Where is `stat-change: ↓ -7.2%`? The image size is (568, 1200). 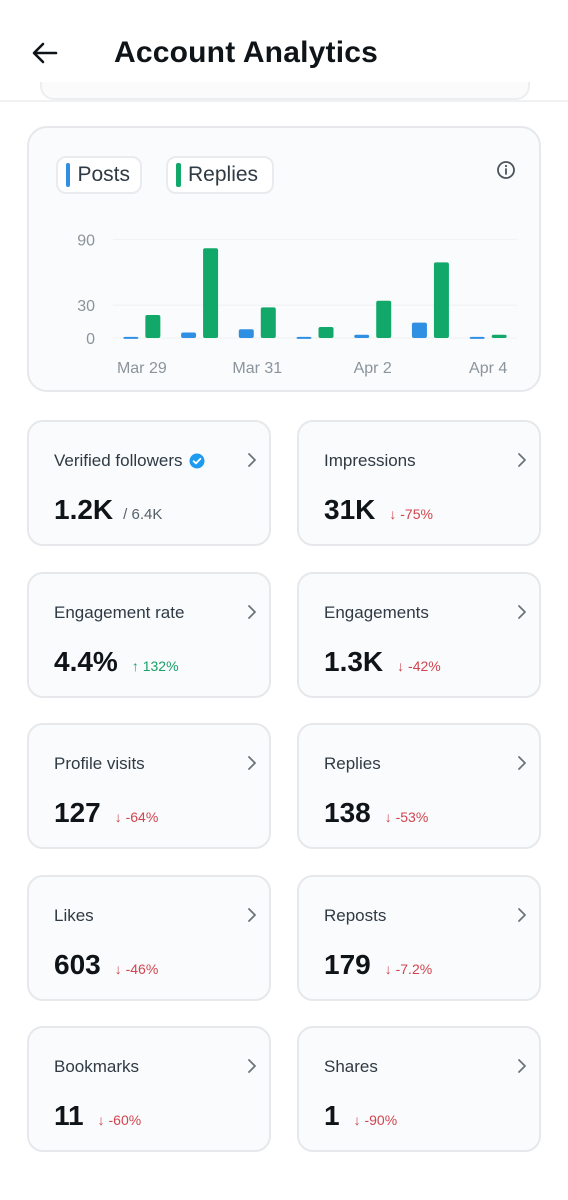 stat-change: ↓ -7.2% is located at coordinates (408, 969).